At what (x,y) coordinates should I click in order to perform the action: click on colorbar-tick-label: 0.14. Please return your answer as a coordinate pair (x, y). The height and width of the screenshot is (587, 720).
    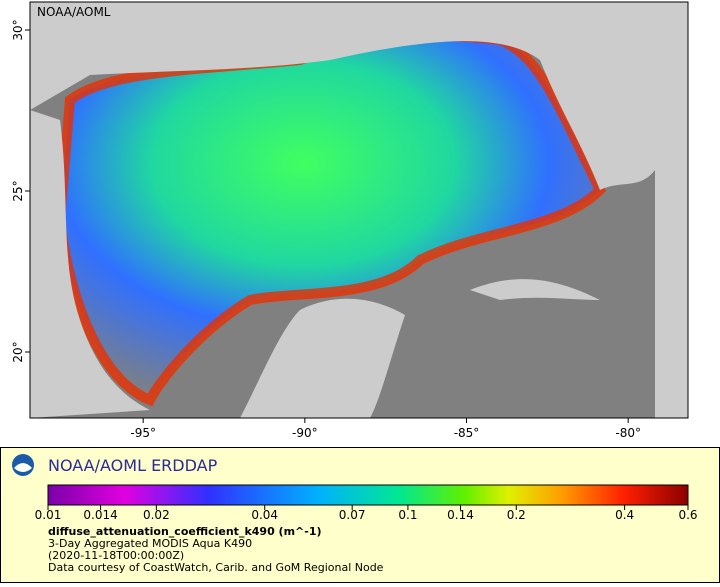
    Looking at the image, I should click on (460, 515).